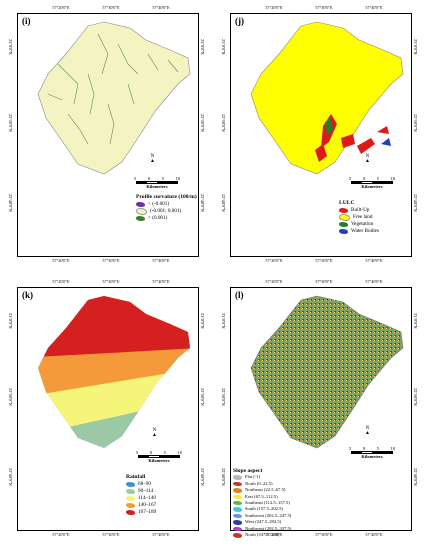 This screenshot has height=550, width=427. What do you see at coordinates (26, 21) in the screenshot?
I see `panel-label: (i)` at bounding box center [26, 21].